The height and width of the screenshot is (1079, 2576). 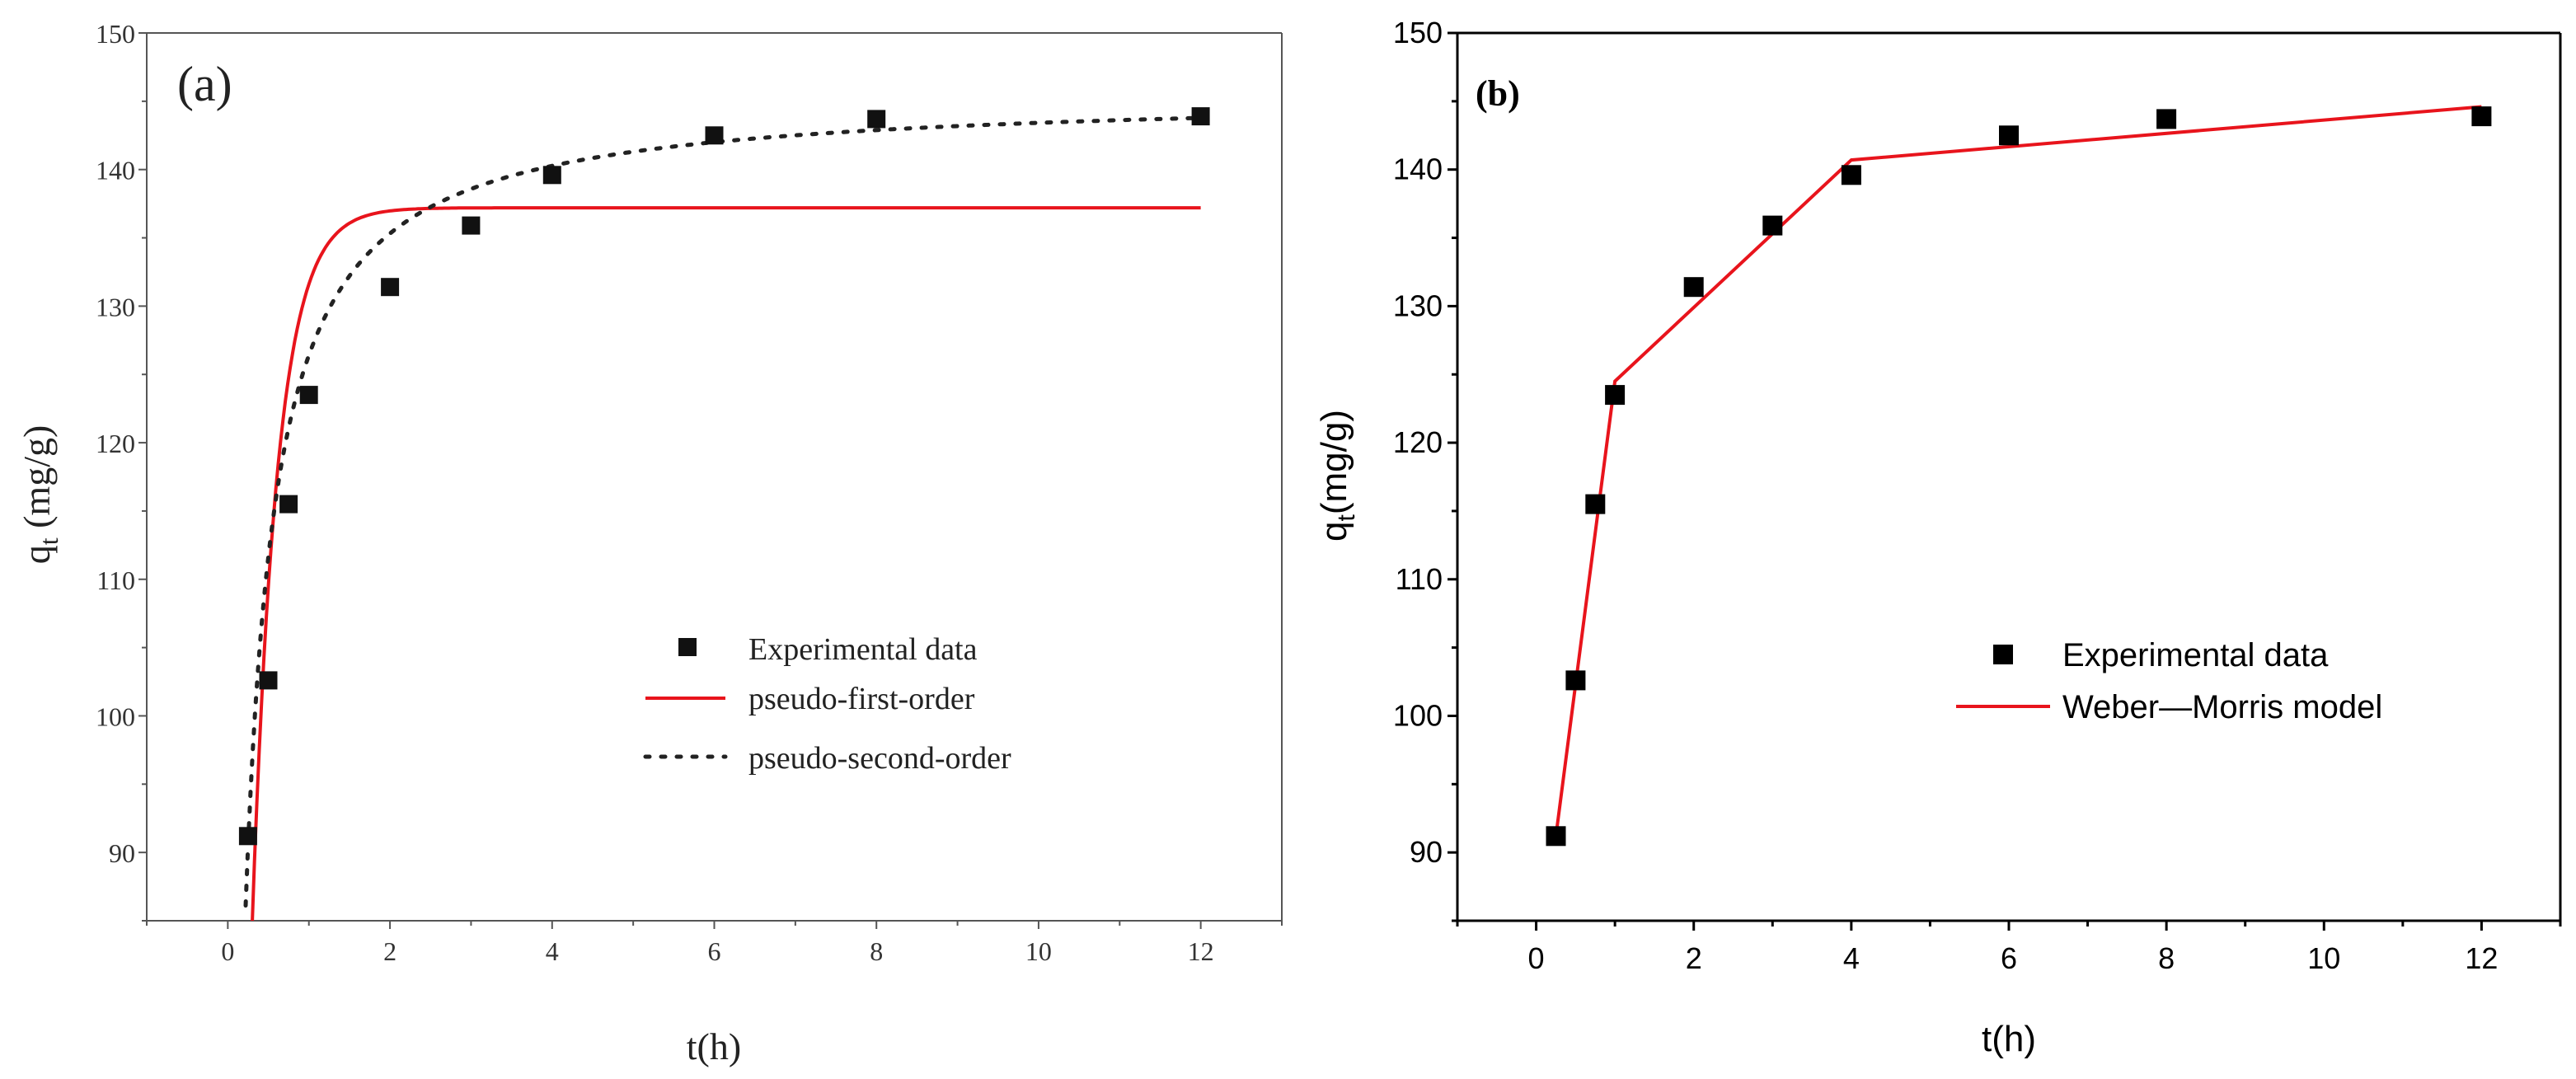 I want to click on panel-a-y-axis-title: qt (mg/g), so click(x=39, y=495).